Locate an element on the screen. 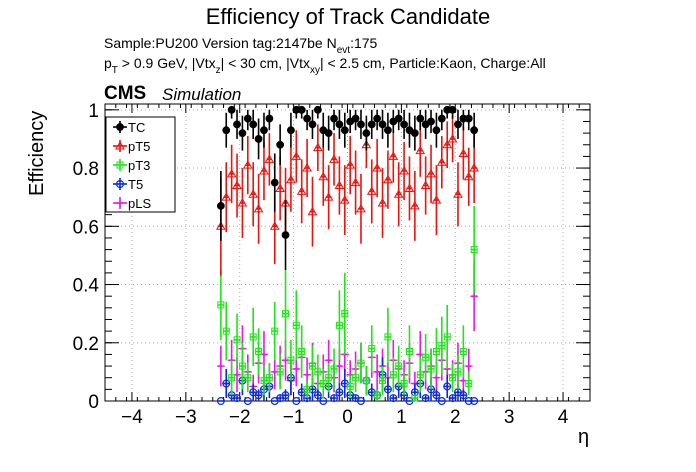 This screenshot has height=472, width=696. x-tick-label: −2 is located at coordinates (240, 417).